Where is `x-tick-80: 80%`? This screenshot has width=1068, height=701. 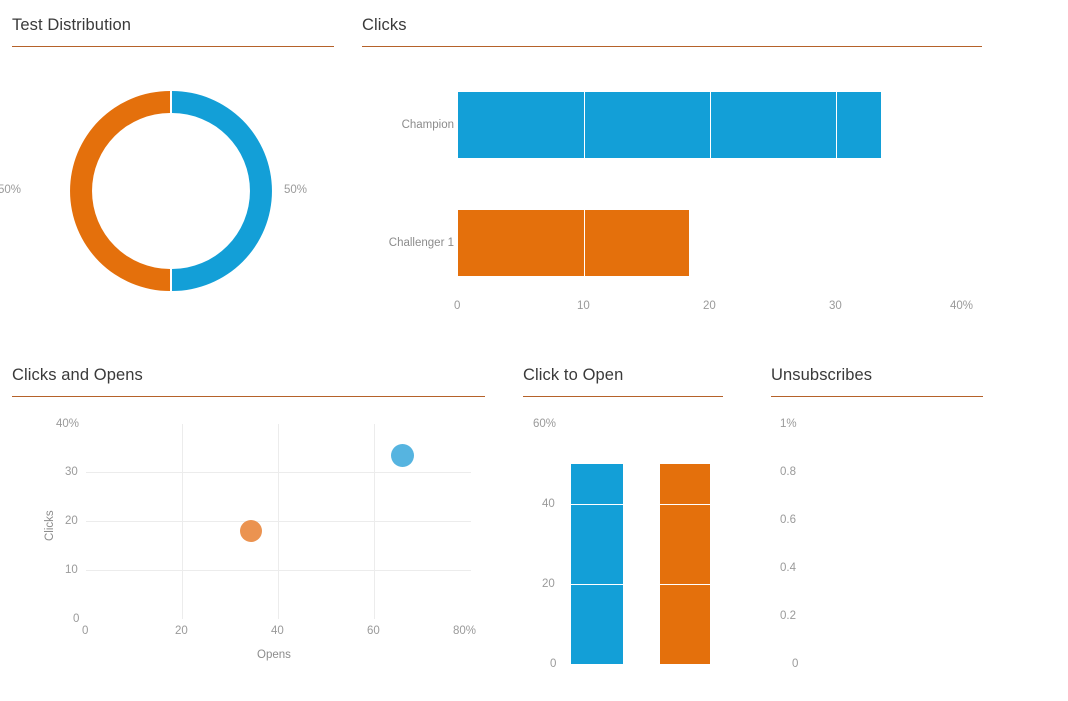 x-tick-80: 80% is located at coordinates (465, 631).